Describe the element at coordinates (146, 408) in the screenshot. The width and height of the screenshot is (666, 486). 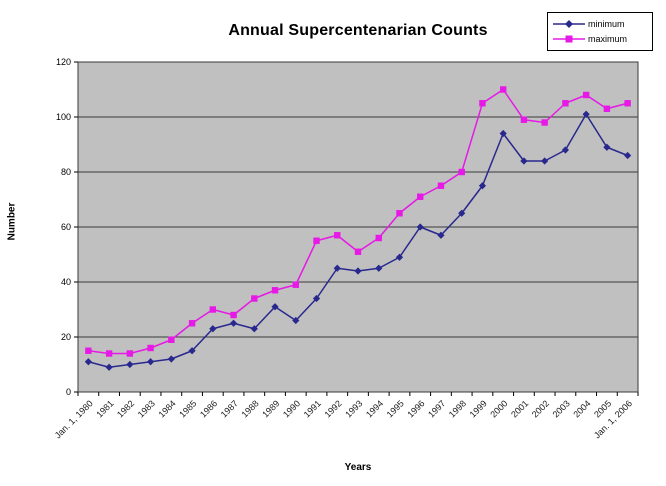
I see `x-tick-label: 1983` at that location.